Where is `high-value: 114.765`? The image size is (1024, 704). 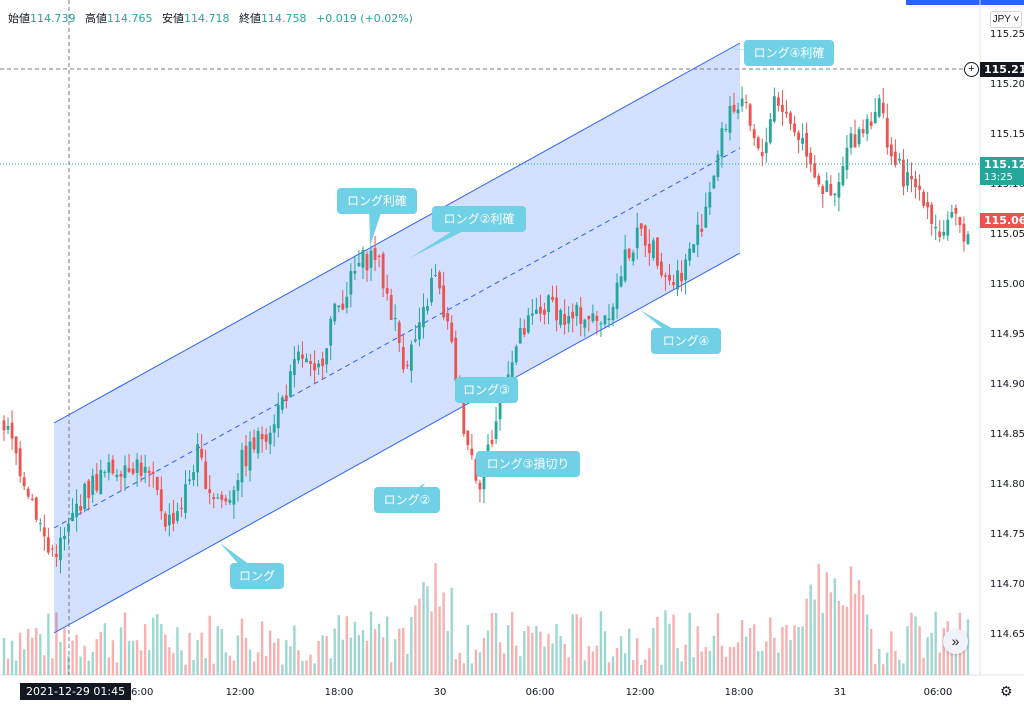
high-value: 114.765 is located at coordinates (130, 18).